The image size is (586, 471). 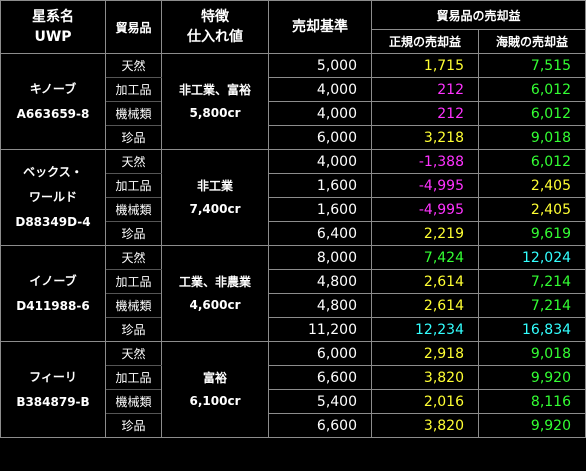 I want to click on purchase-price: 5,800cr, so click(x=215, y=112).